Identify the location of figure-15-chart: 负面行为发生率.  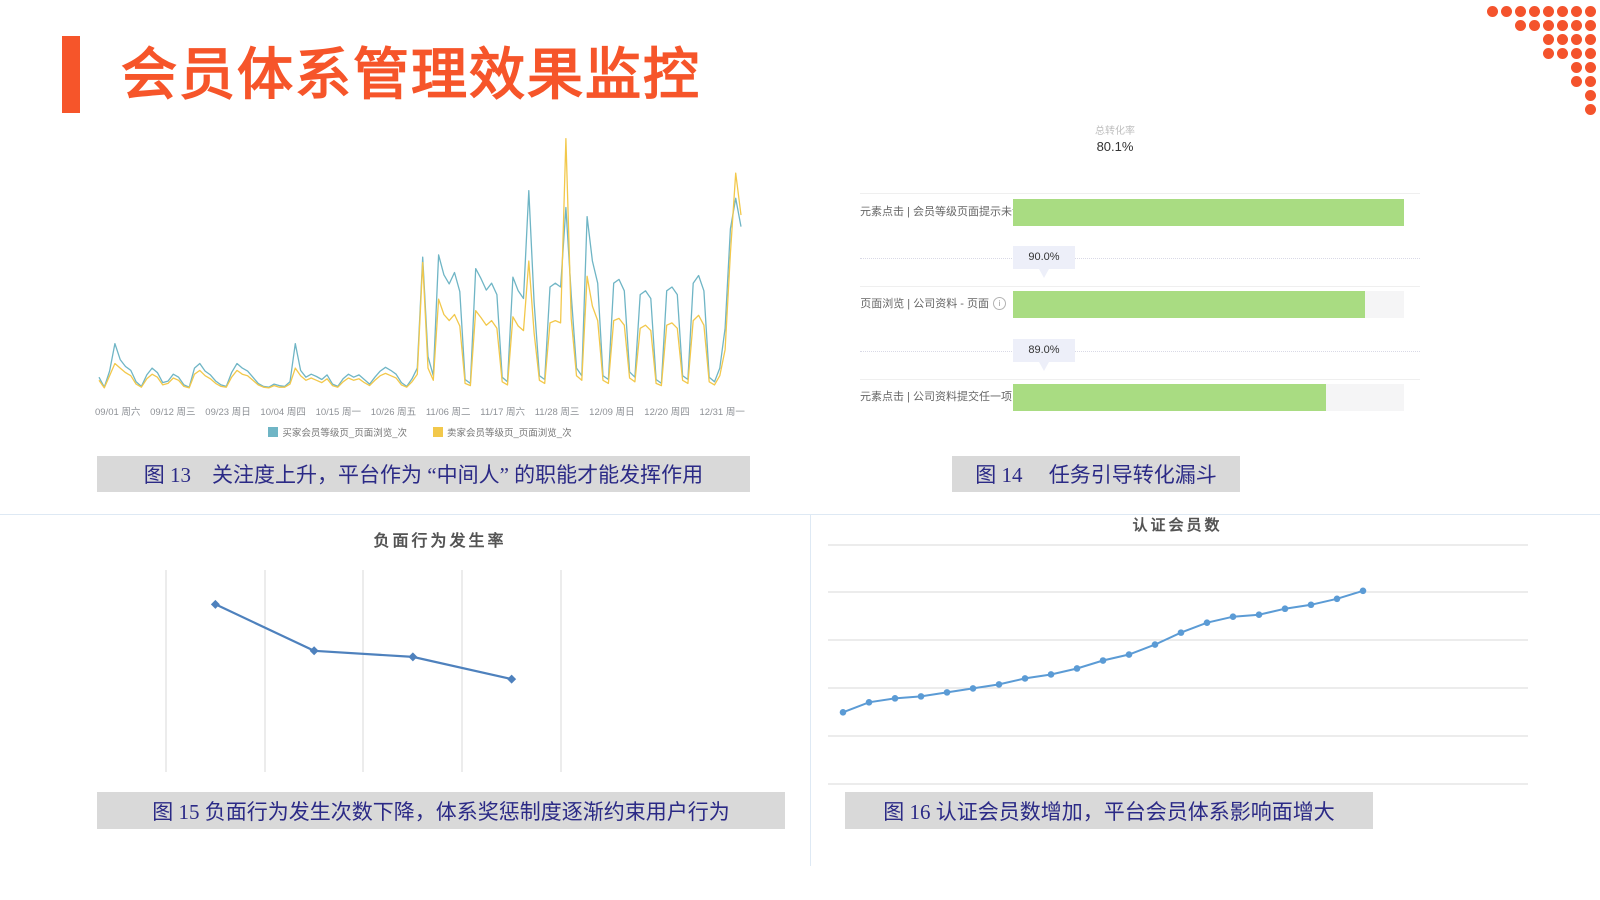
(440, 650).